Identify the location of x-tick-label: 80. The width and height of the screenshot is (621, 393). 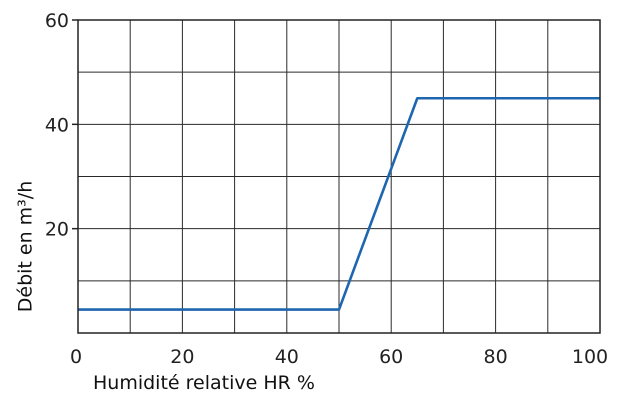
(496, 357).